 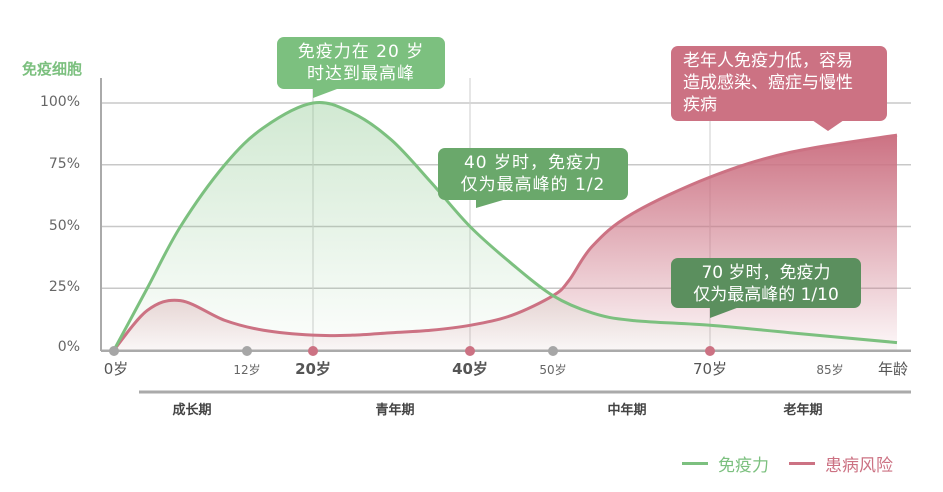 What do you see at coordinates (700, 105) in the screenshot?
I see `elderly-annotation-line3: 疾病` at bounding box center [700, 105].